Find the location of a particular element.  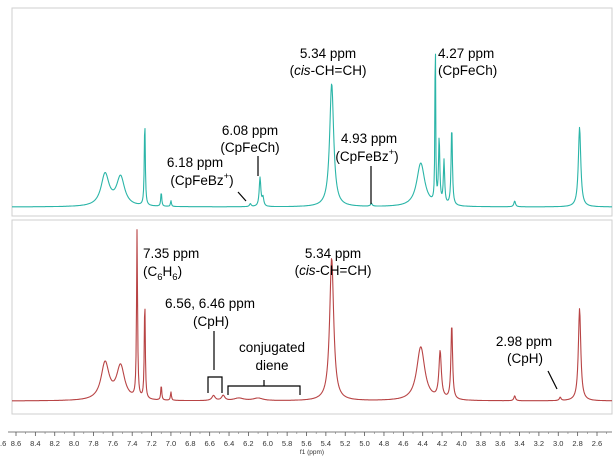

top-label-618-ppm: 6.18 ppm is located at coordinates (195, 162).